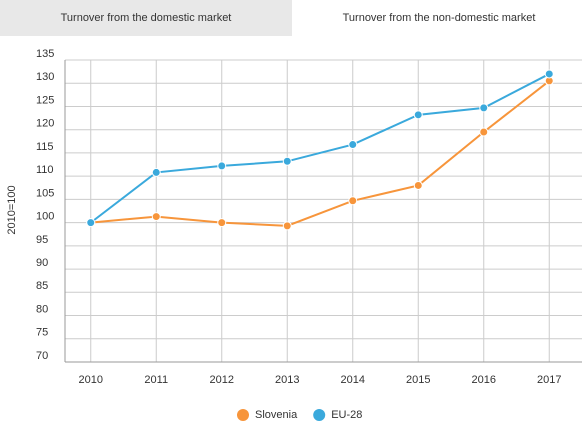 The image size is (585, 430). Describe the element at coordinates (45, 193) in the screenshot. I see `y-tick-label: 105` at that location.